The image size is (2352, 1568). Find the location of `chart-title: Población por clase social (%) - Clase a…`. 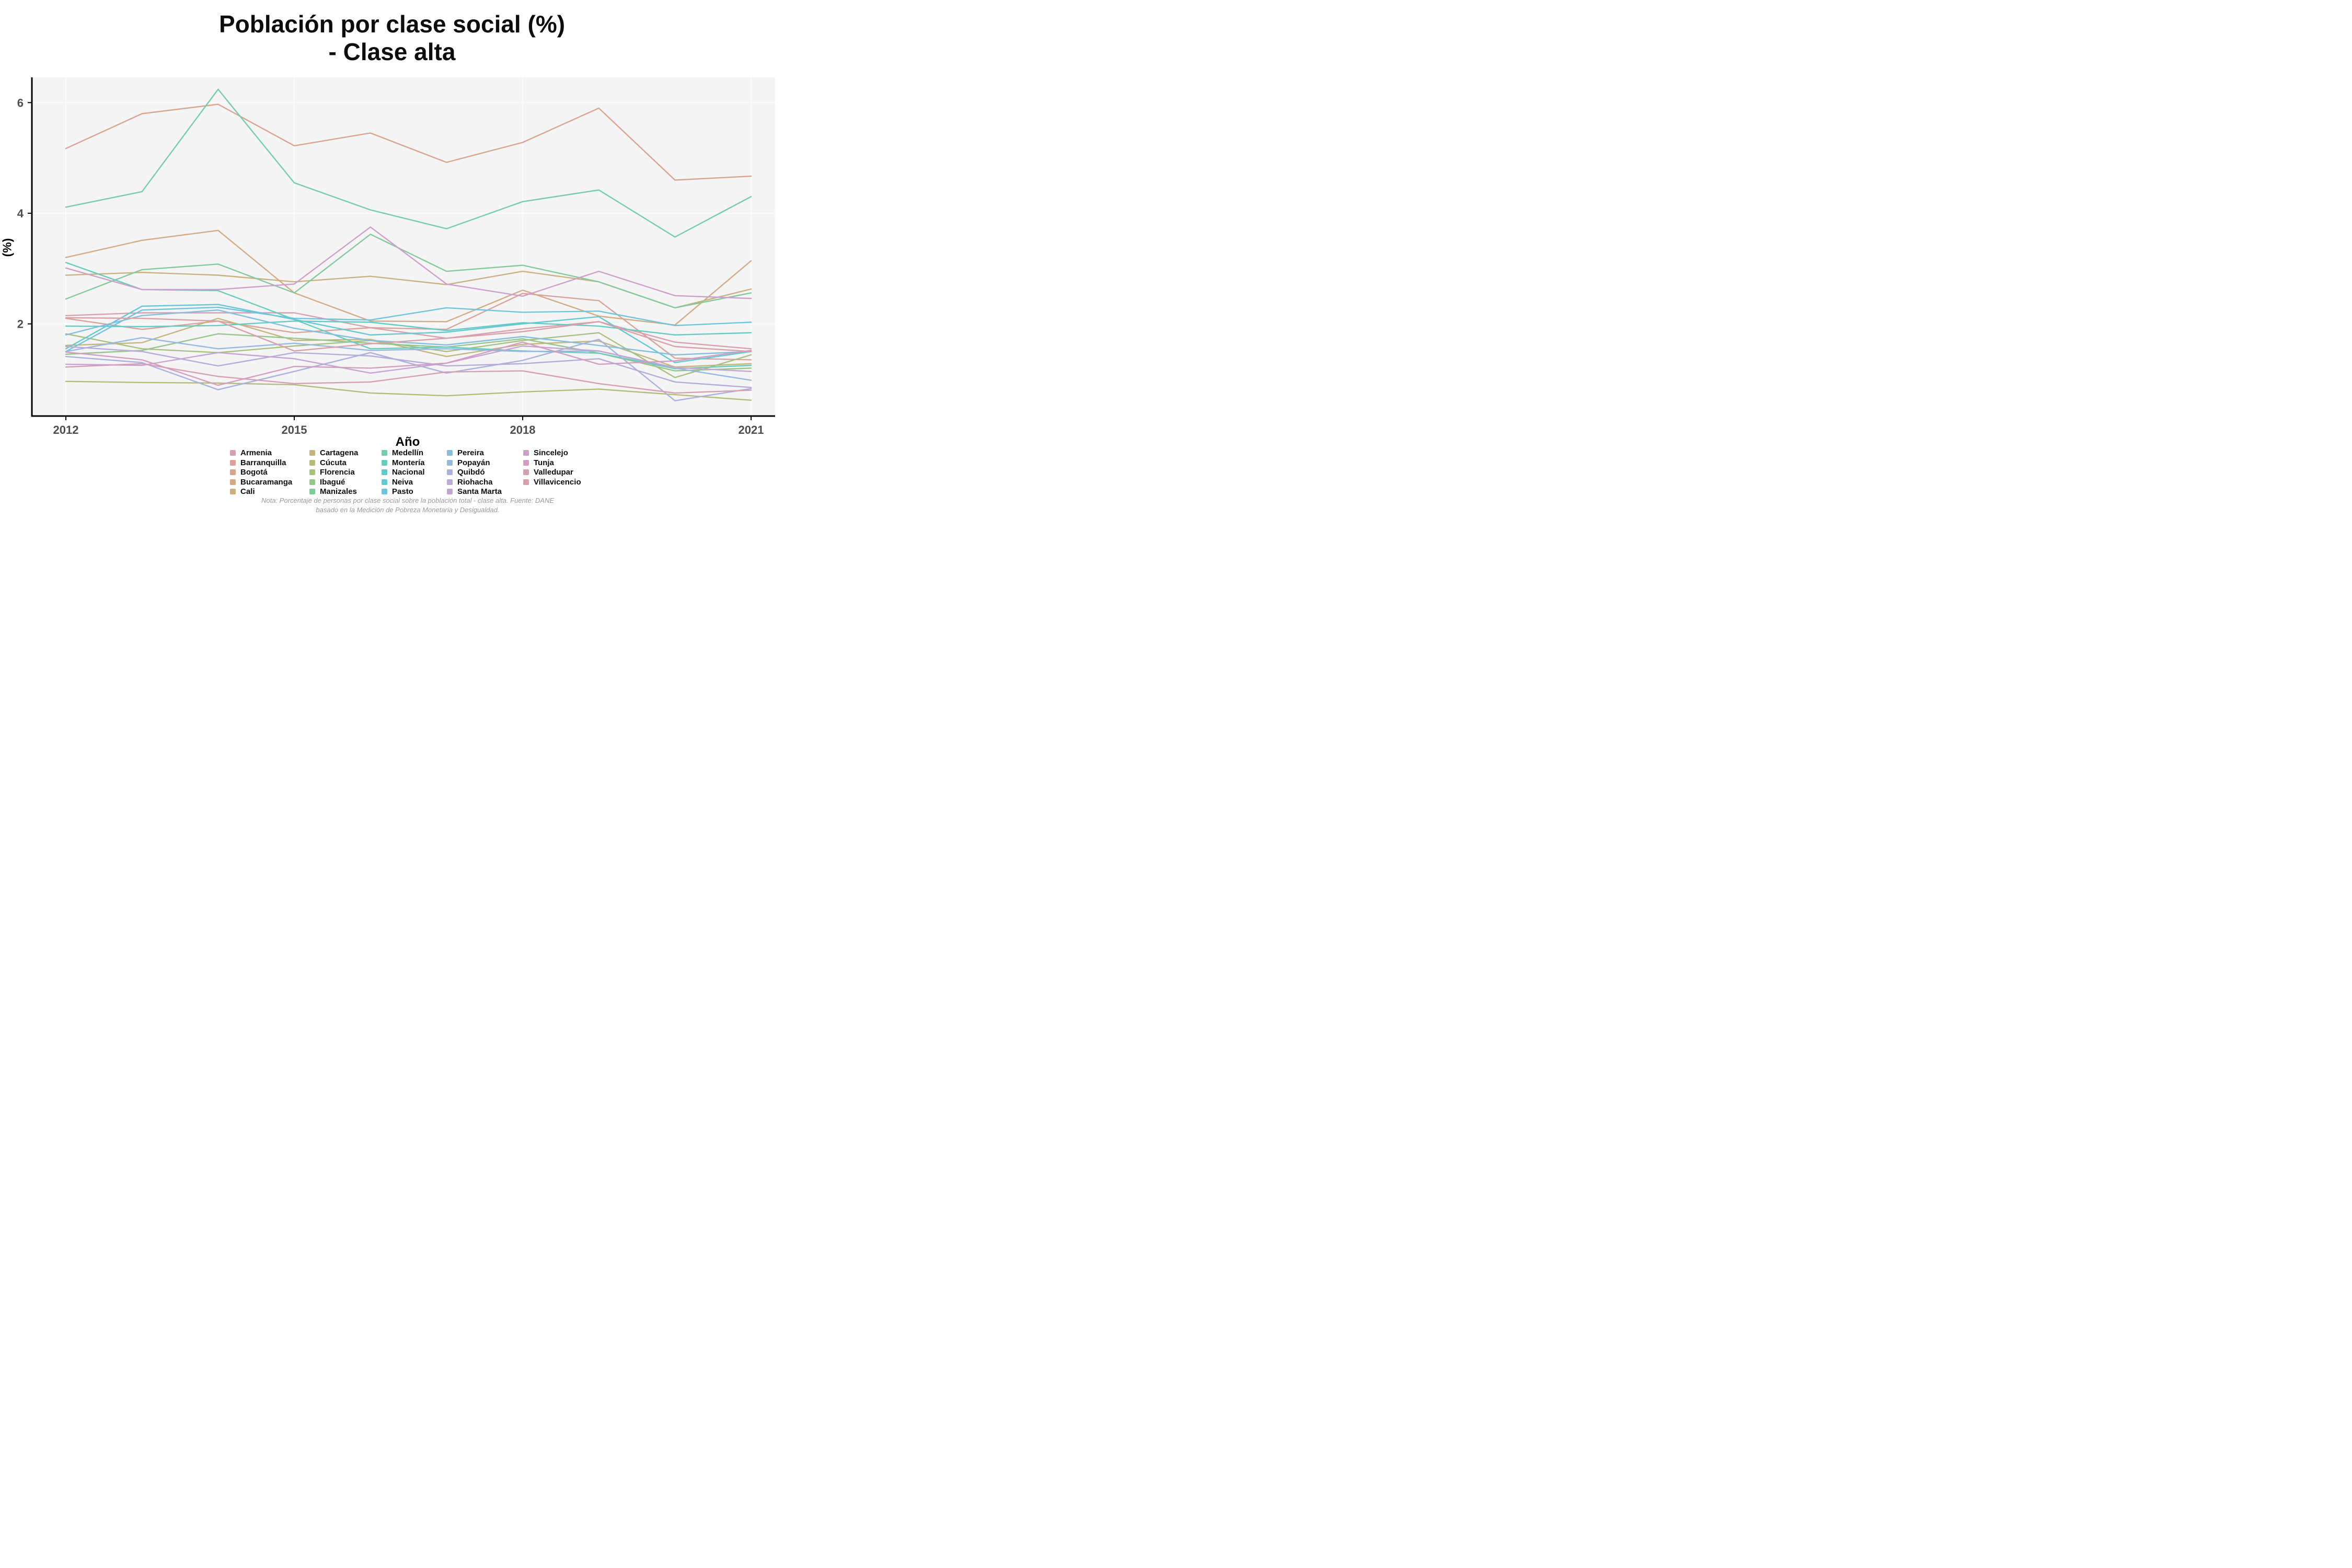

chart-title: Población por clase social (%) - Clase a… is located at coordinates (392, 38).